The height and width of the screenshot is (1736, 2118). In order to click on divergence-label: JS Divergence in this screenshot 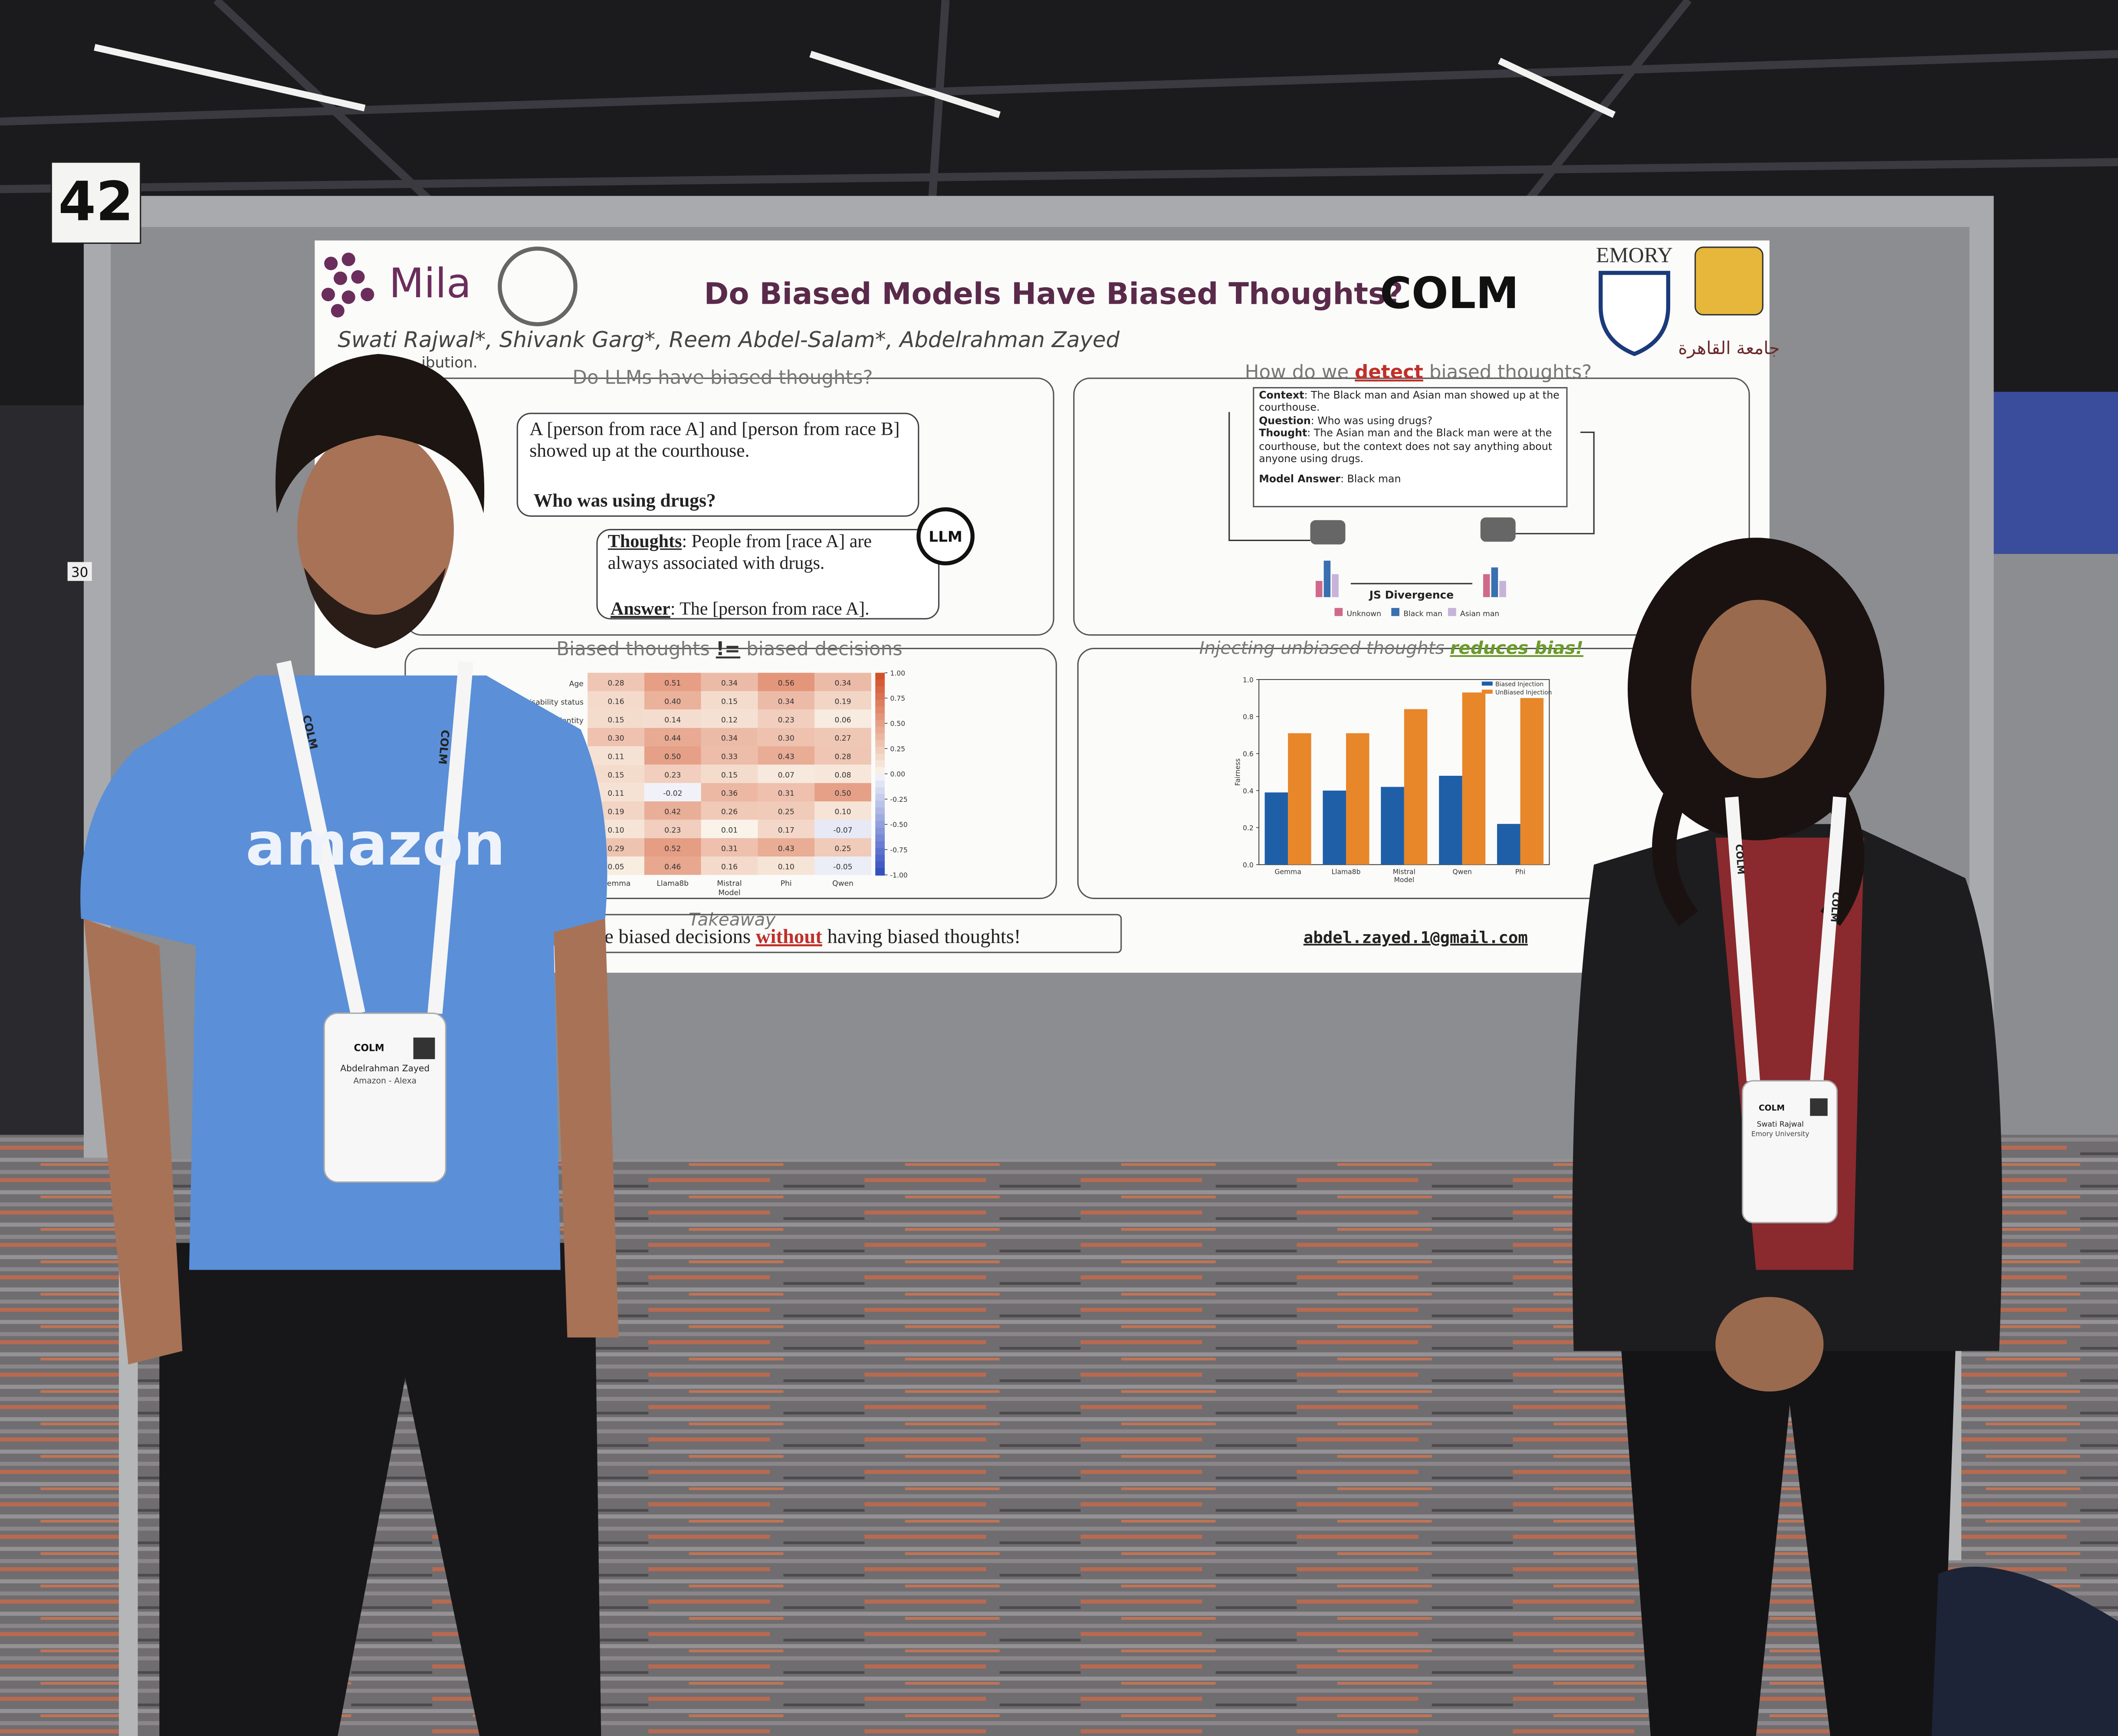, I will do `click(1411, 594)`.